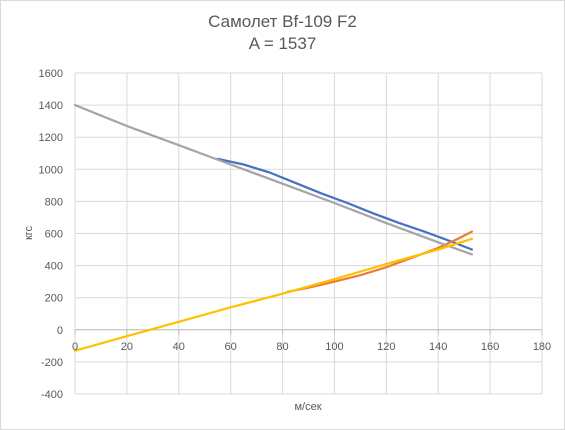 Image resolution: width=565 pixels, height=430 pixels. Describe the element at coordinates (282, 347) in the screenshot. I see `x-tick-label: 80` at that location.